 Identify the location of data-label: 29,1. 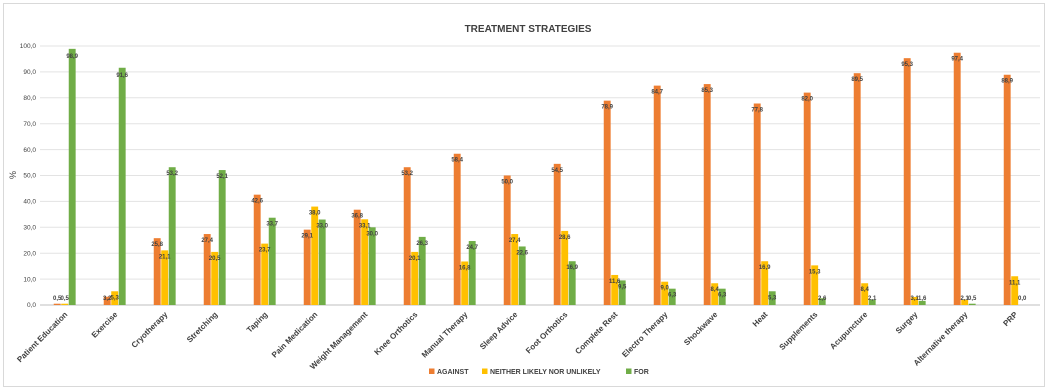
(307, 237).